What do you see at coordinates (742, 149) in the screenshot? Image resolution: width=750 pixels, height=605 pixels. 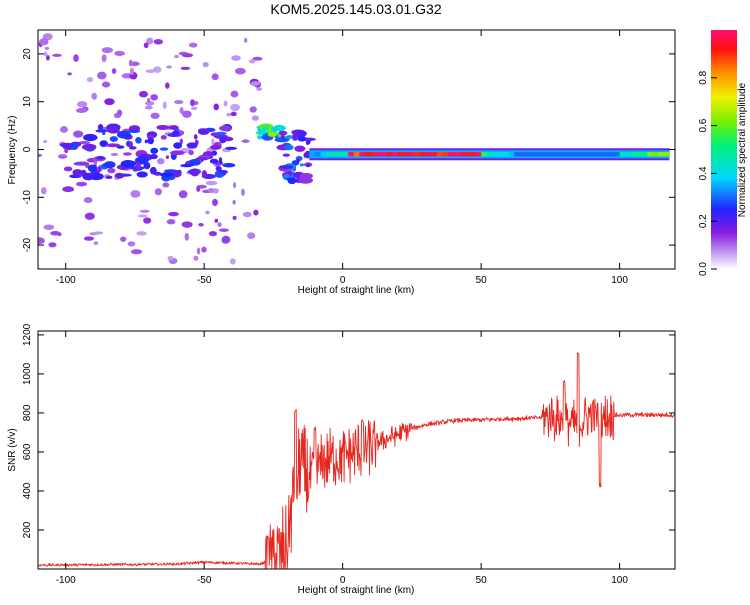 I see `colorbar-label: Normalized spectral amplitude` at bounding box center [742, 149].